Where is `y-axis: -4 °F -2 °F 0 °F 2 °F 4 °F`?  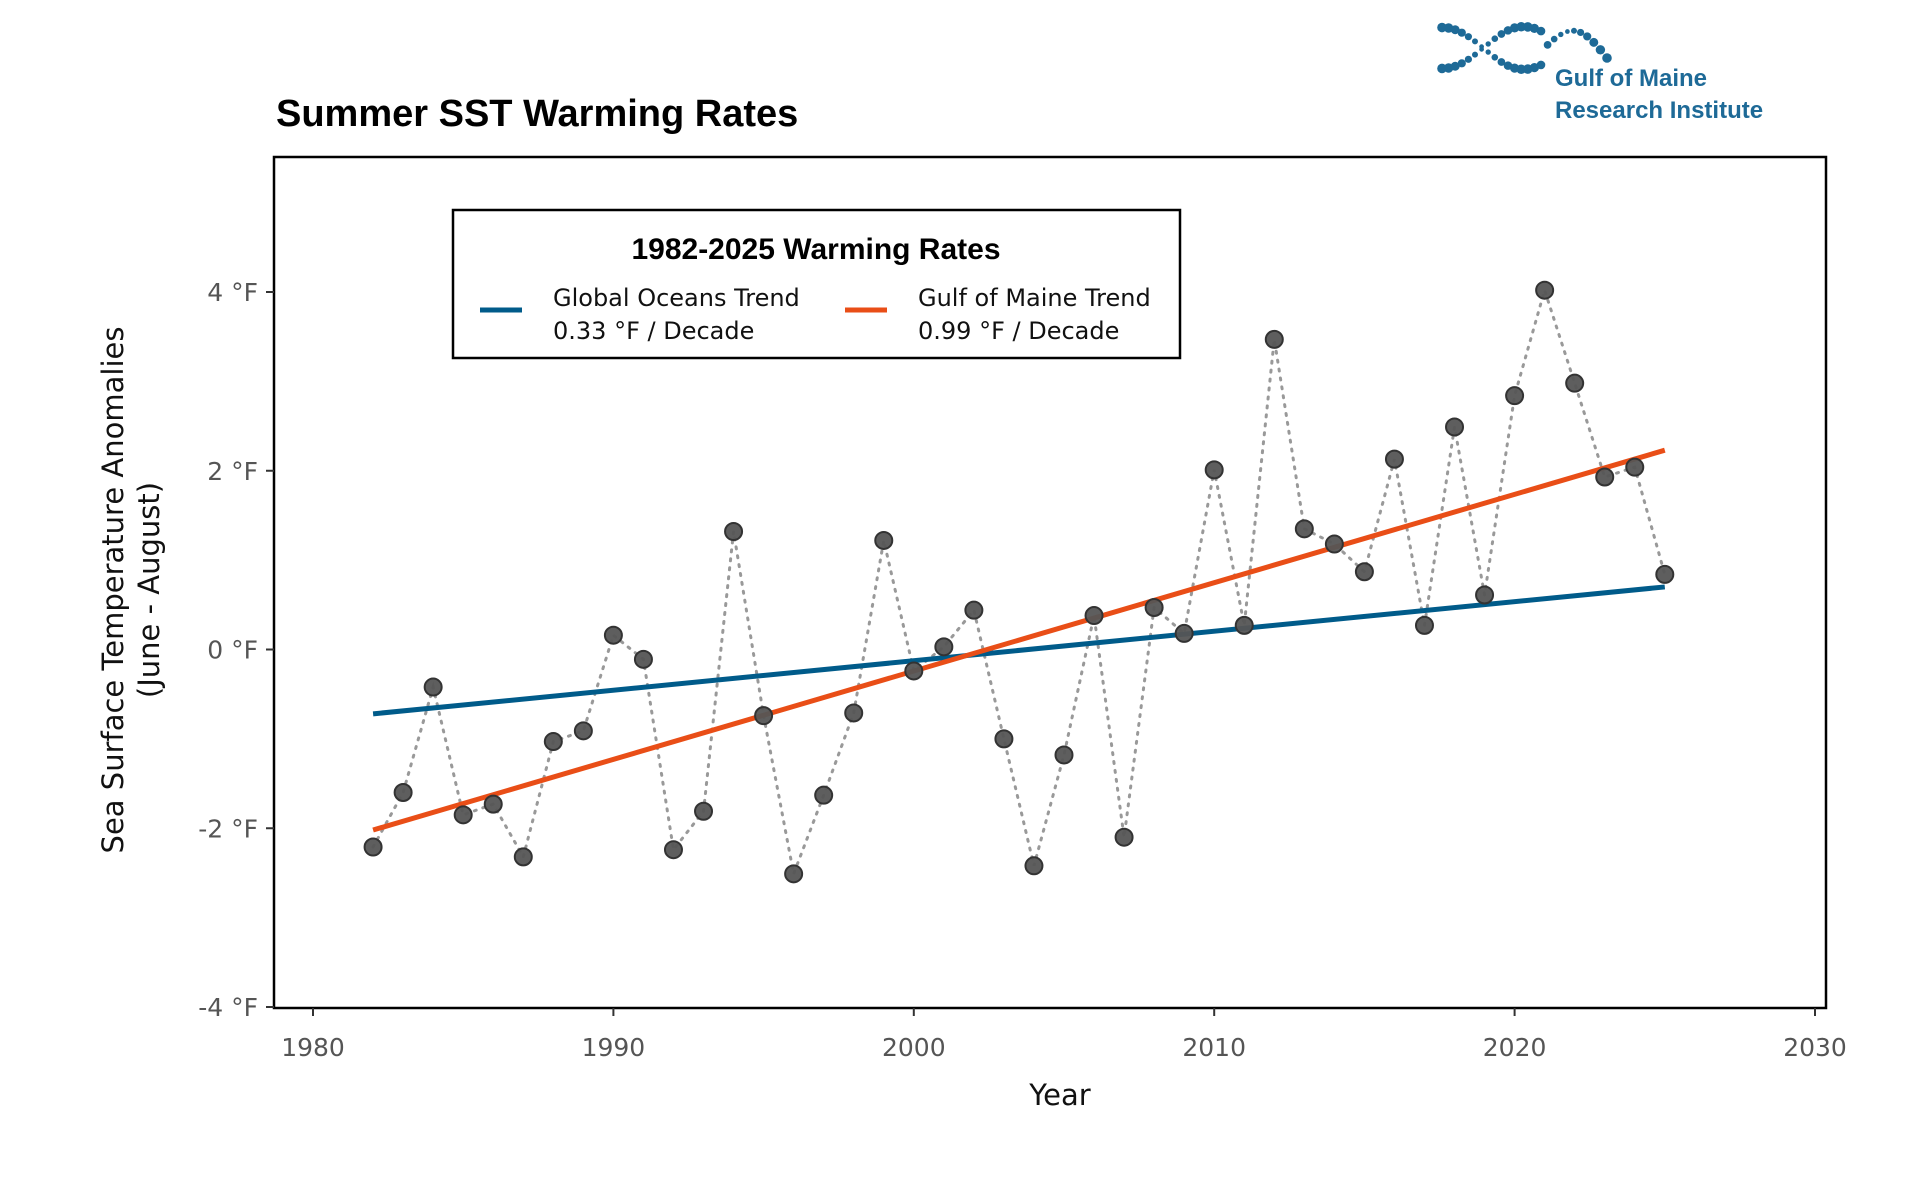 y-axis: -4 °F -2 °F 0 °F 2 °F 4 °F is located at coordinates (236, 650).